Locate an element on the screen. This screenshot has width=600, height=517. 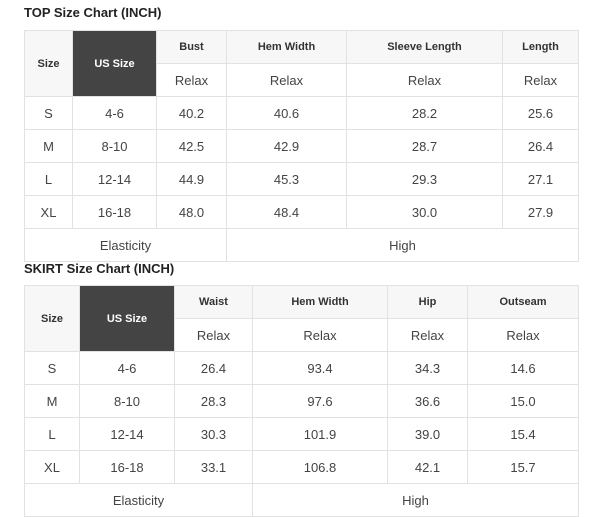
value-cell: 48.4 is located at coordinates (286, 212).